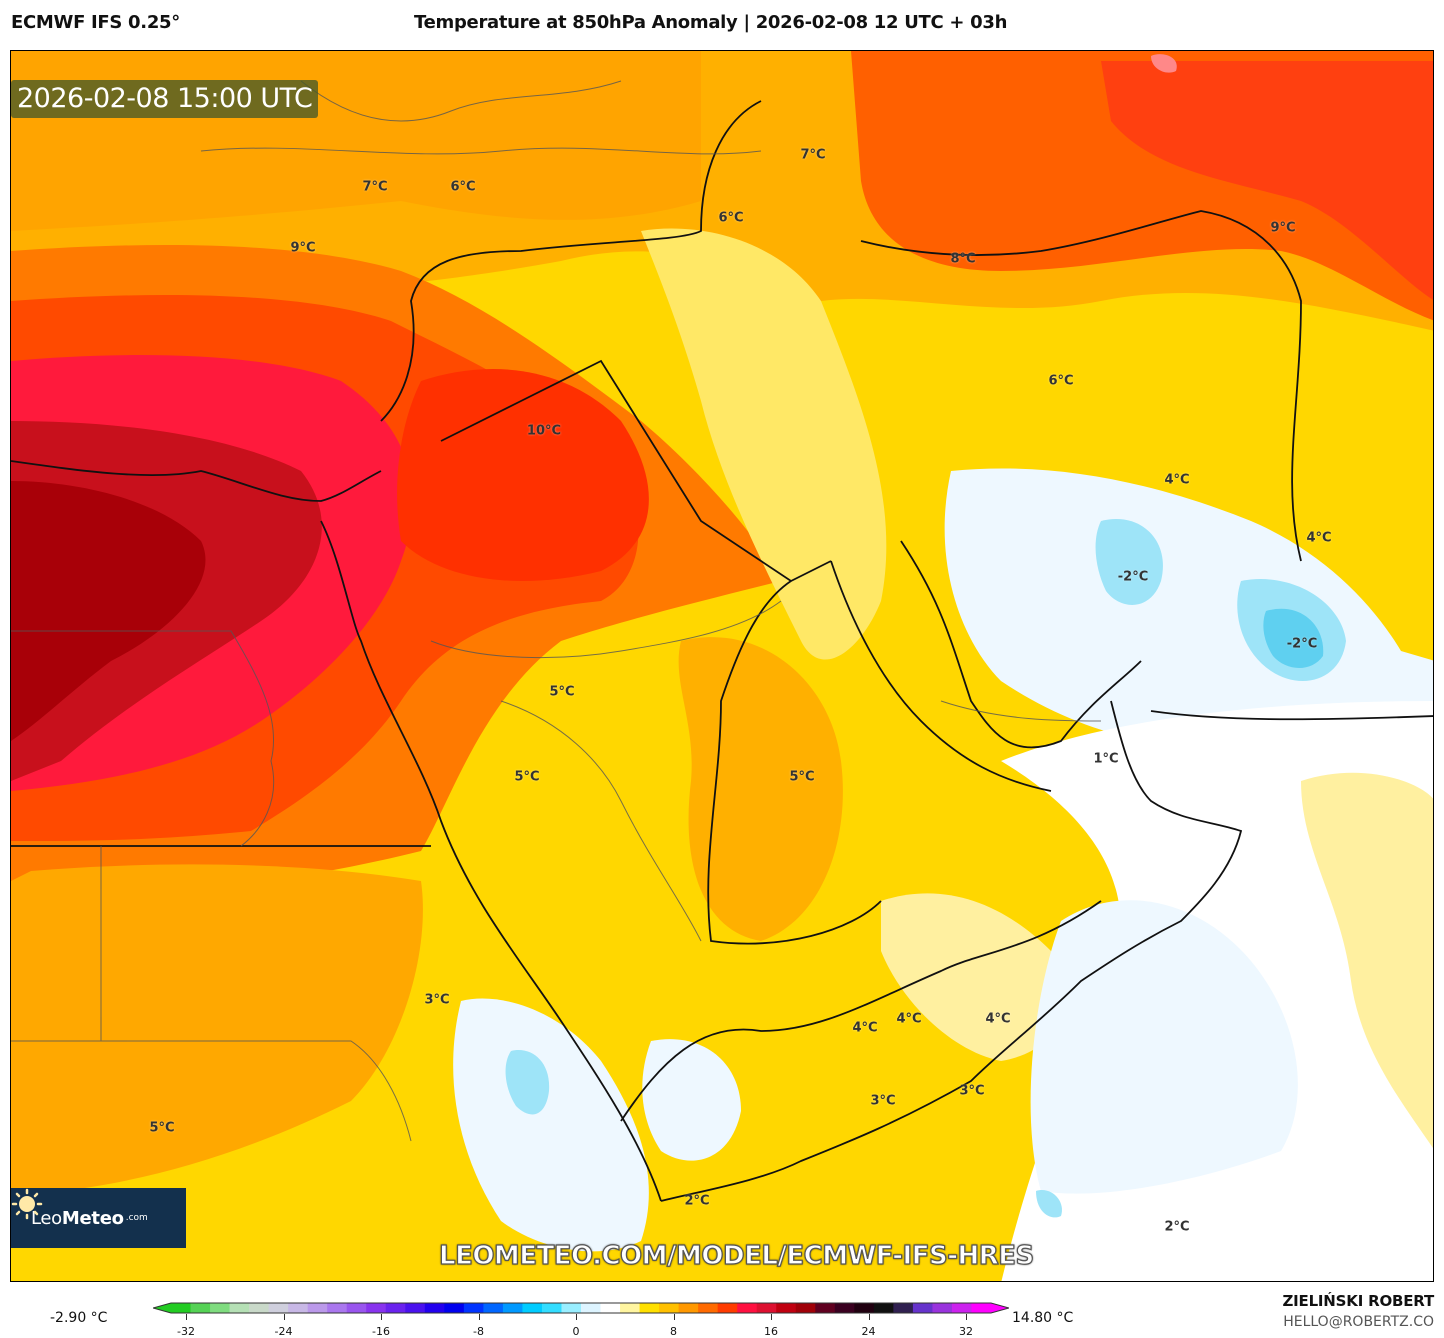 This screenshot has width=1444, height=1338. Describe the element at coordinates (186, 1331) in the screenshot. I see `colorbar-tick-label: -32` at that location.